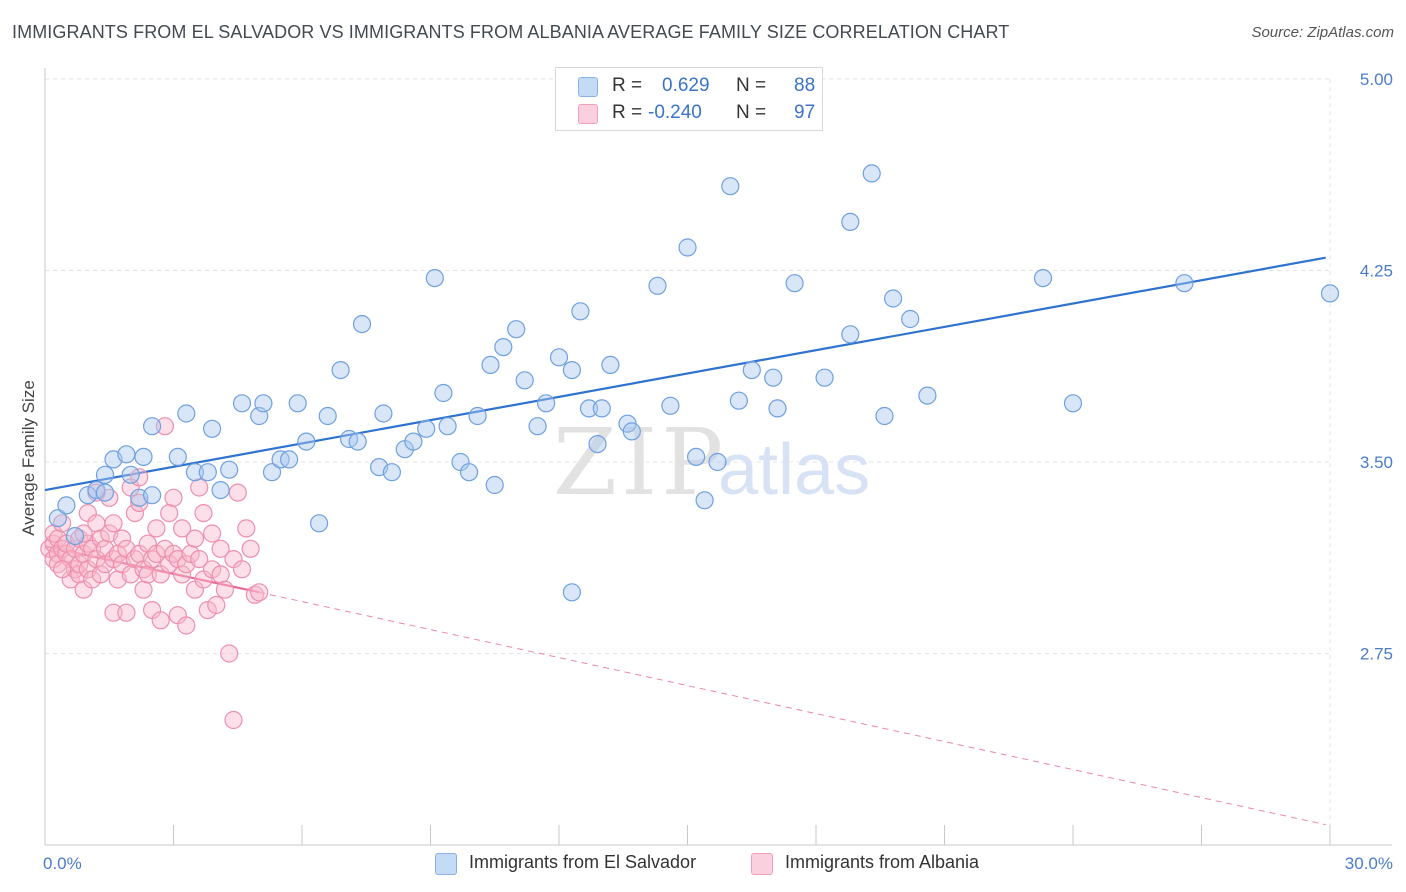  I want to click on legend-swatch-el-salvador, so click(588, 87).